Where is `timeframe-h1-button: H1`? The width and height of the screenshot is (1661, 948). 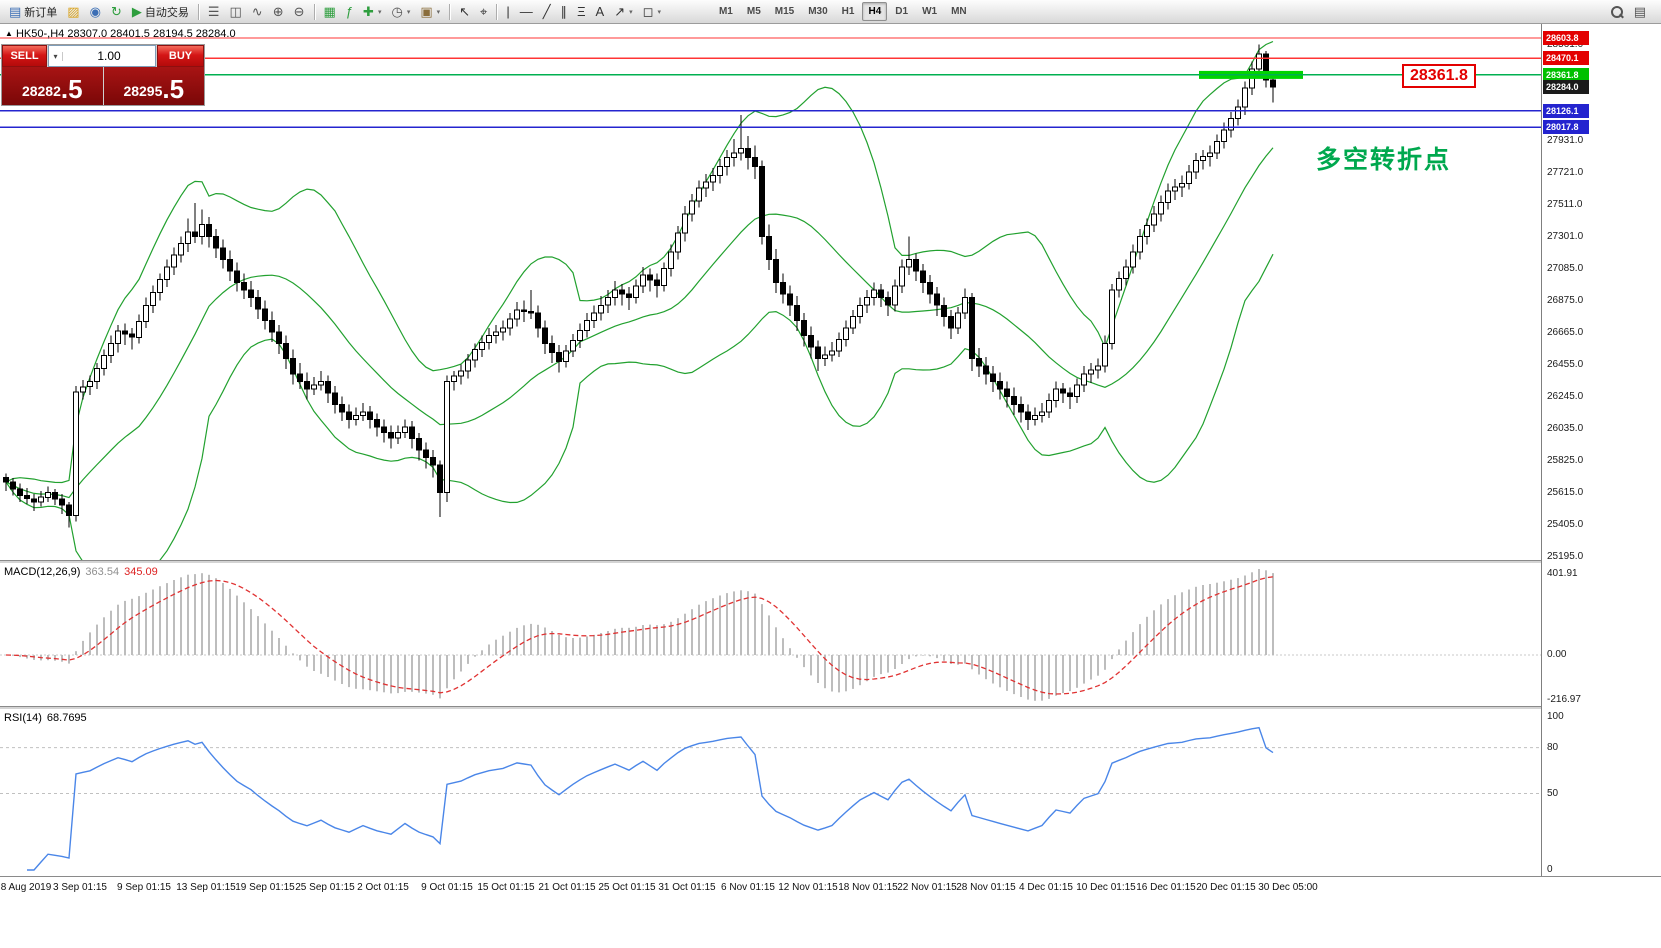
timeframe-h1-button: H1 is located at coordinates (848, 11).